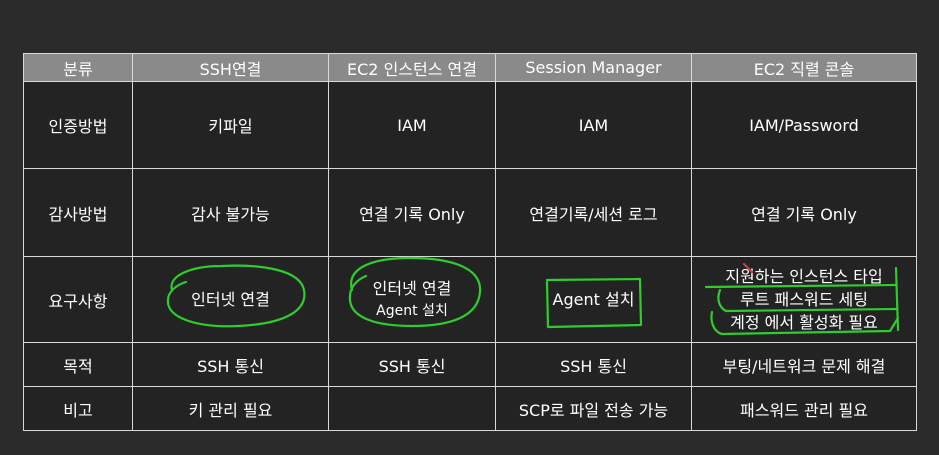 This screenshot has height=455, width=939. What do you see at coordinates (412, 364) in the screenshot?
I see `cell-purpose-ec2-connect: SSH 통신` at bounding box center [412, 364].